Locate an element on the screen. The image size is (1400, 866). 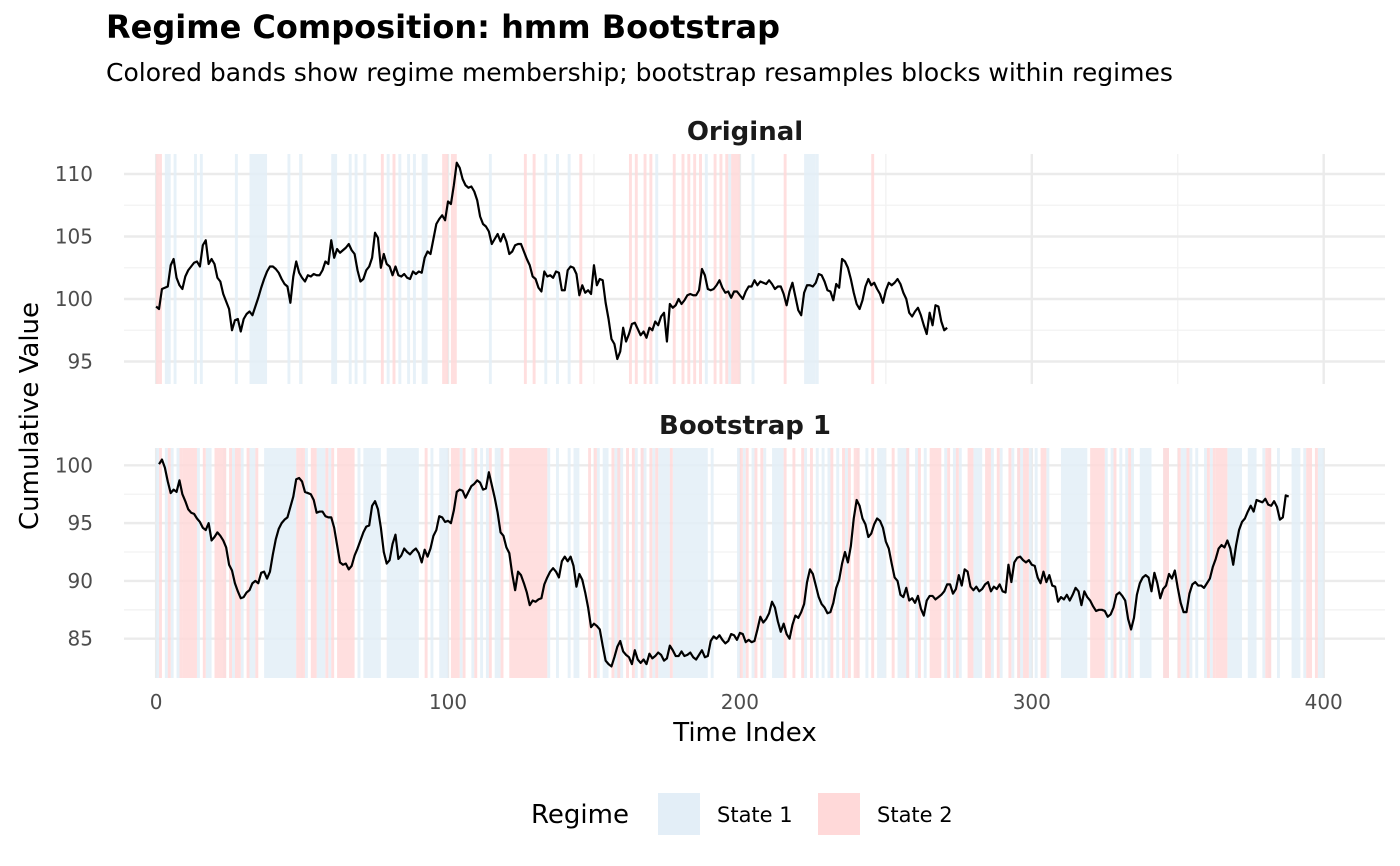
y-tick-label-p1-85: 85 is located at coordinates (80, 639).